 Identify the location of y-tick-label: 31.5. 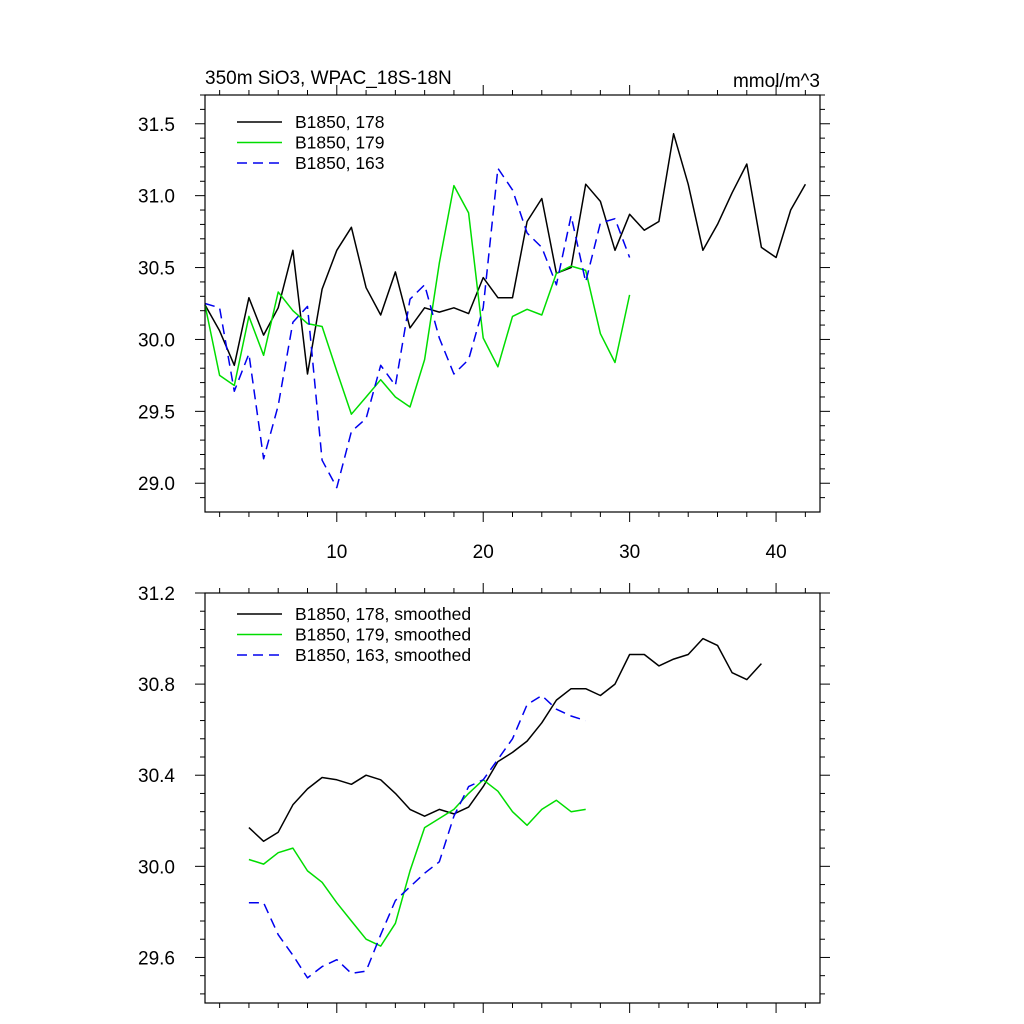
(156, 125).